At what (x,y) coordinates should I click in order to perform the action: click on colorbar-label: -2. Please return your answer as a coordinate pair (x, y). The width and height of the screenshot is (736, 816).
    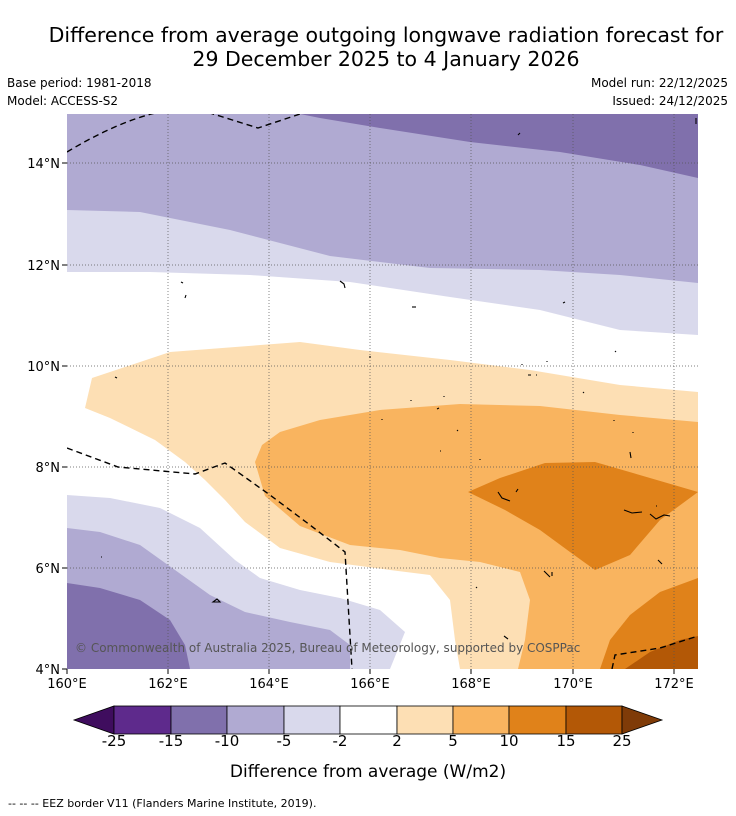
    Looking at the image, I should click on (340, 741).